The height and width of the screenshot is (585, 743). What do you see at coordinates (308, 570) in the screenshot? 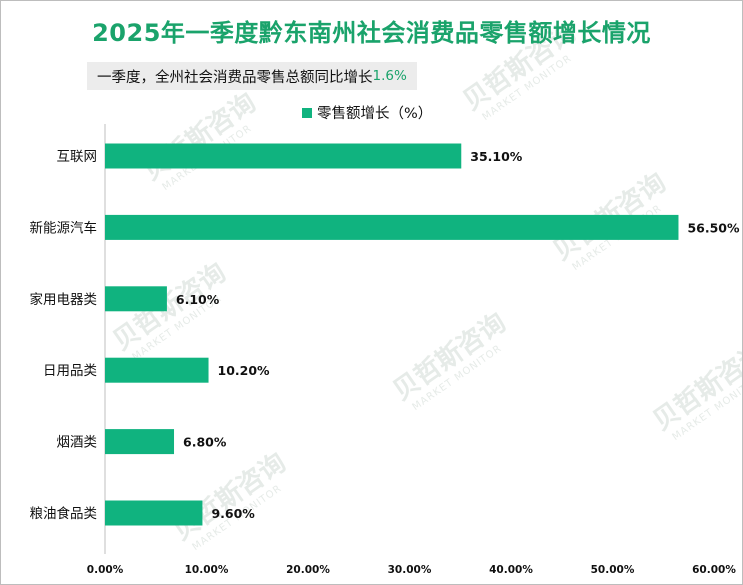
I see `x-tick-label: 20.00%` at bounding box center [308, 570].